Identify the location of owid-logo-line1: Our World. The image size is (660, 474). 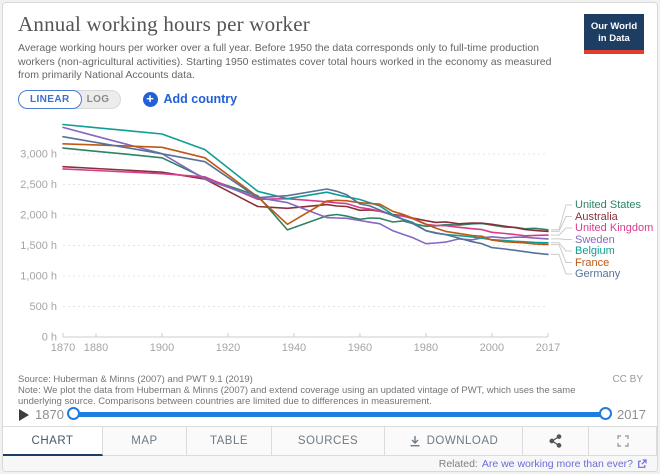
(614, 26).